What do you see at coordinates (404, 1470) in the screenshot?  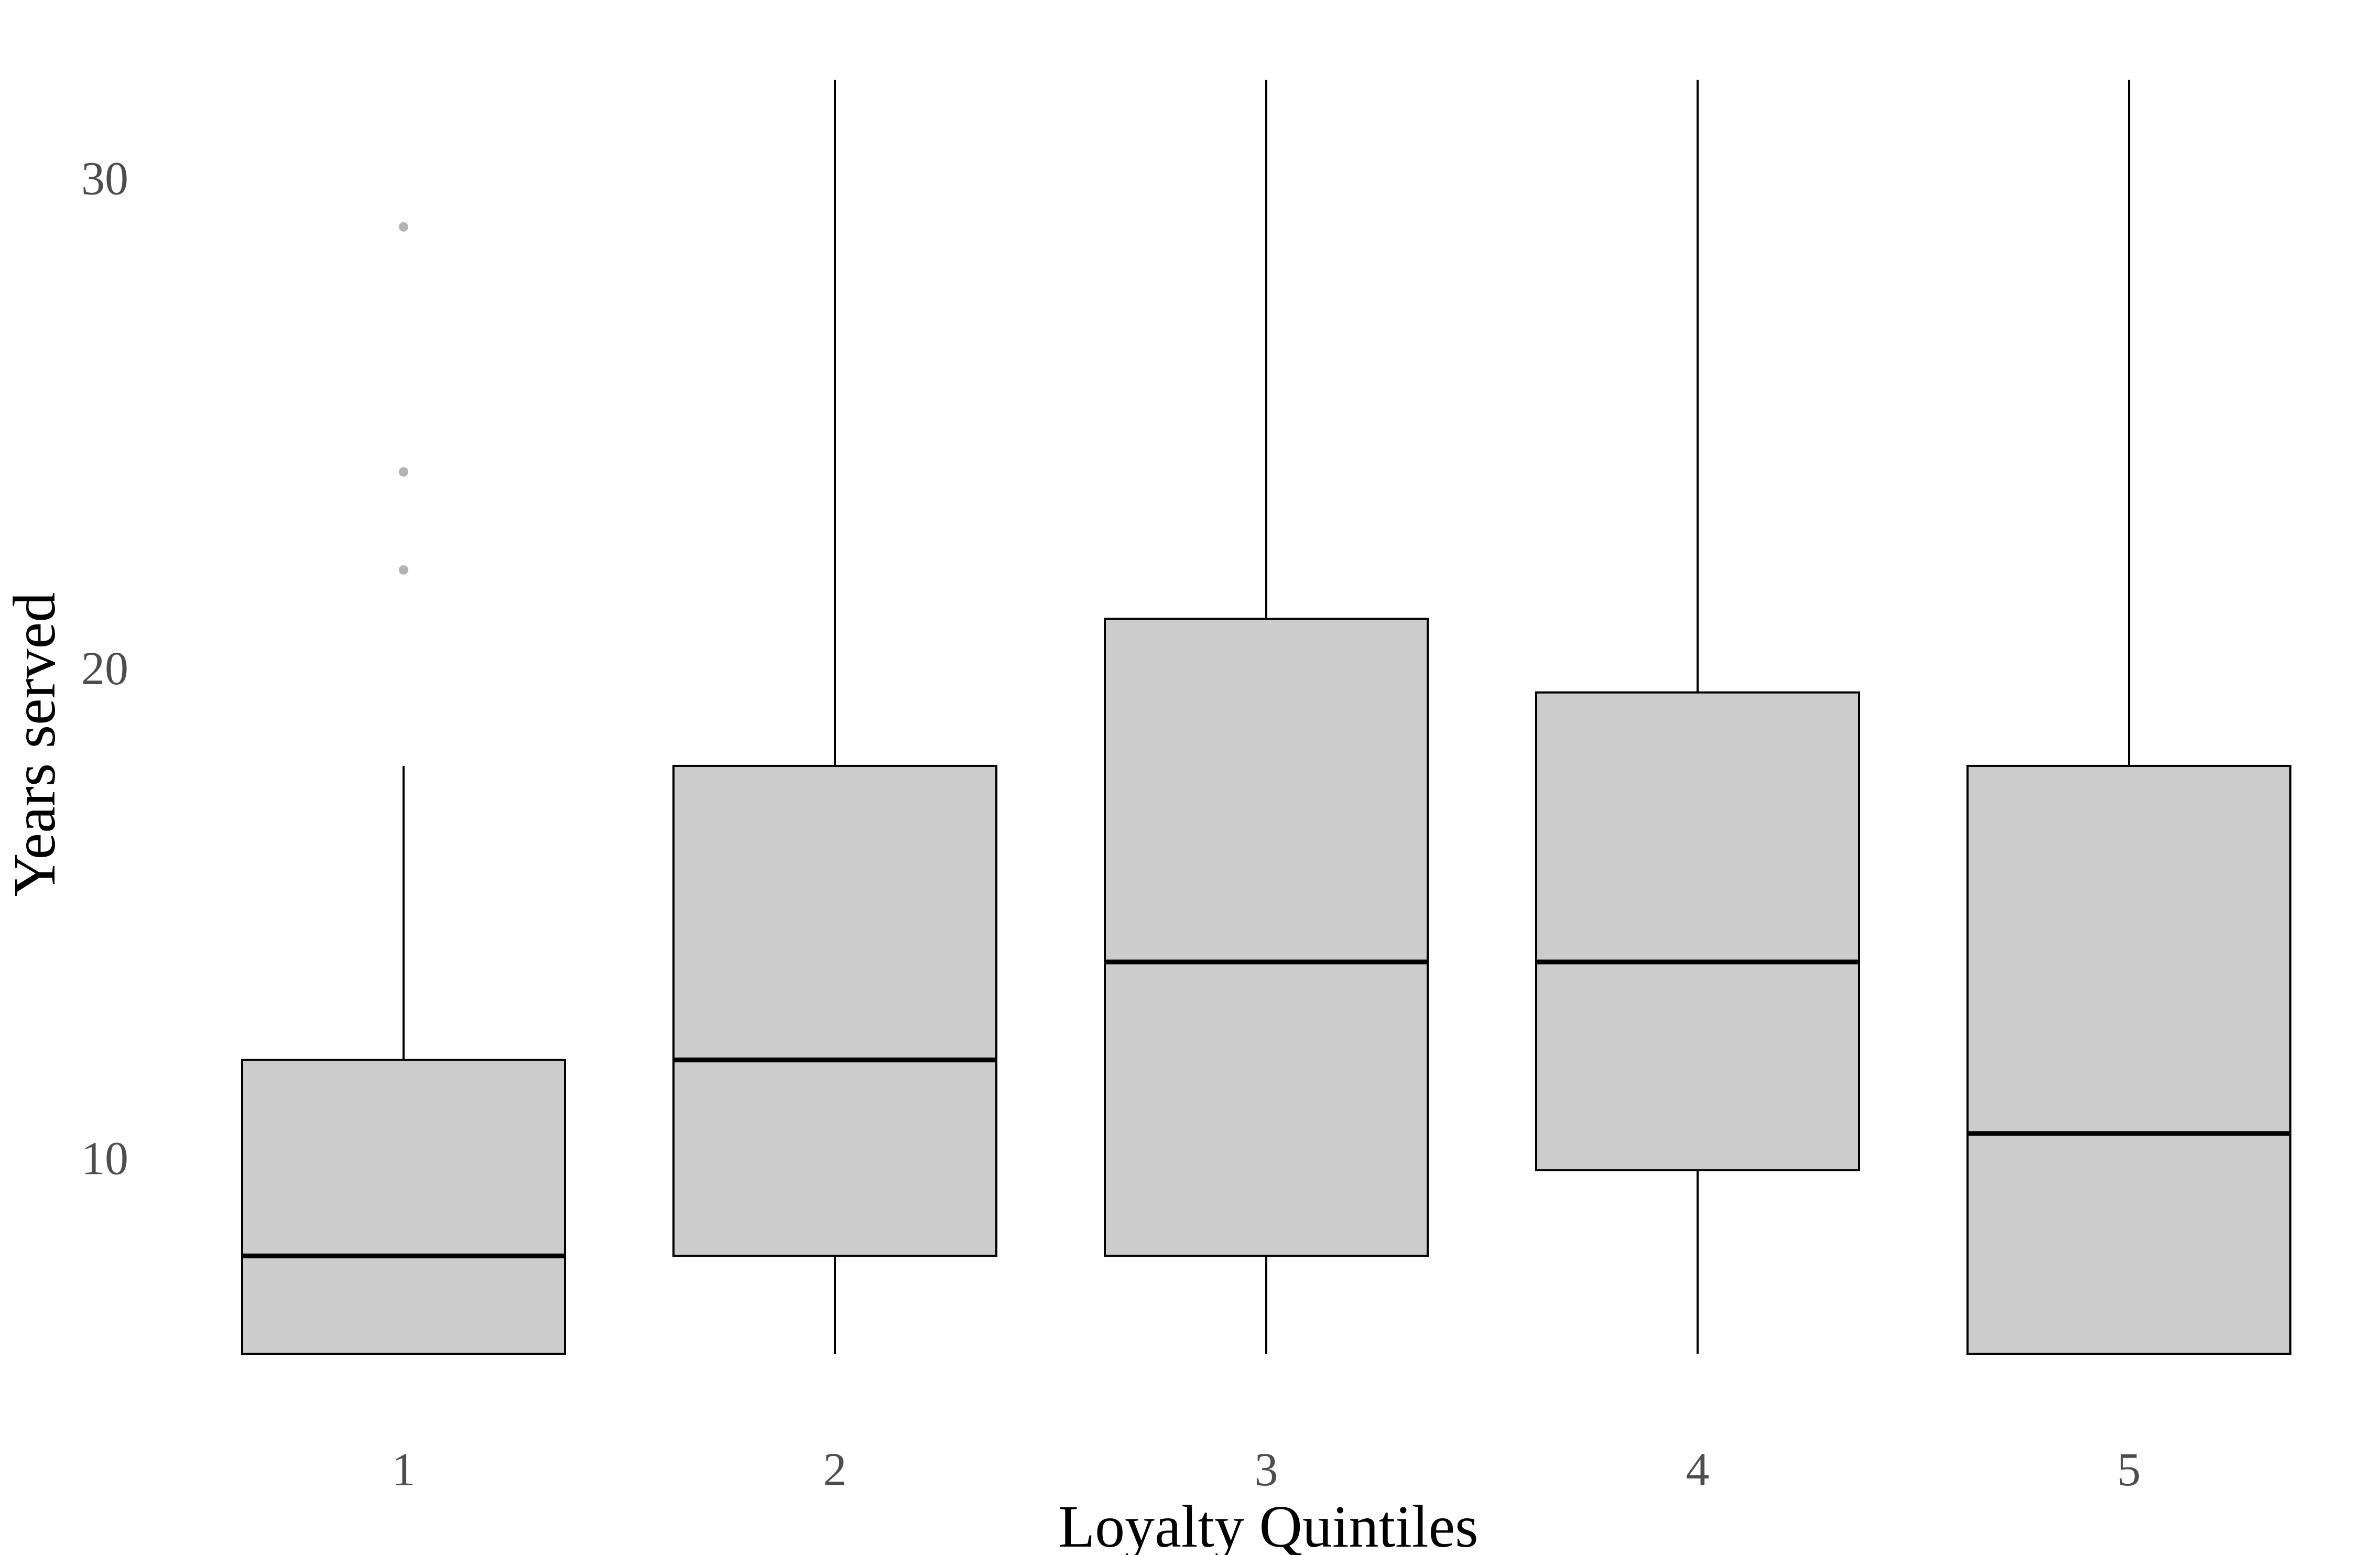 I see `x-tick-label: 1` at bounding box center [404, 1470].